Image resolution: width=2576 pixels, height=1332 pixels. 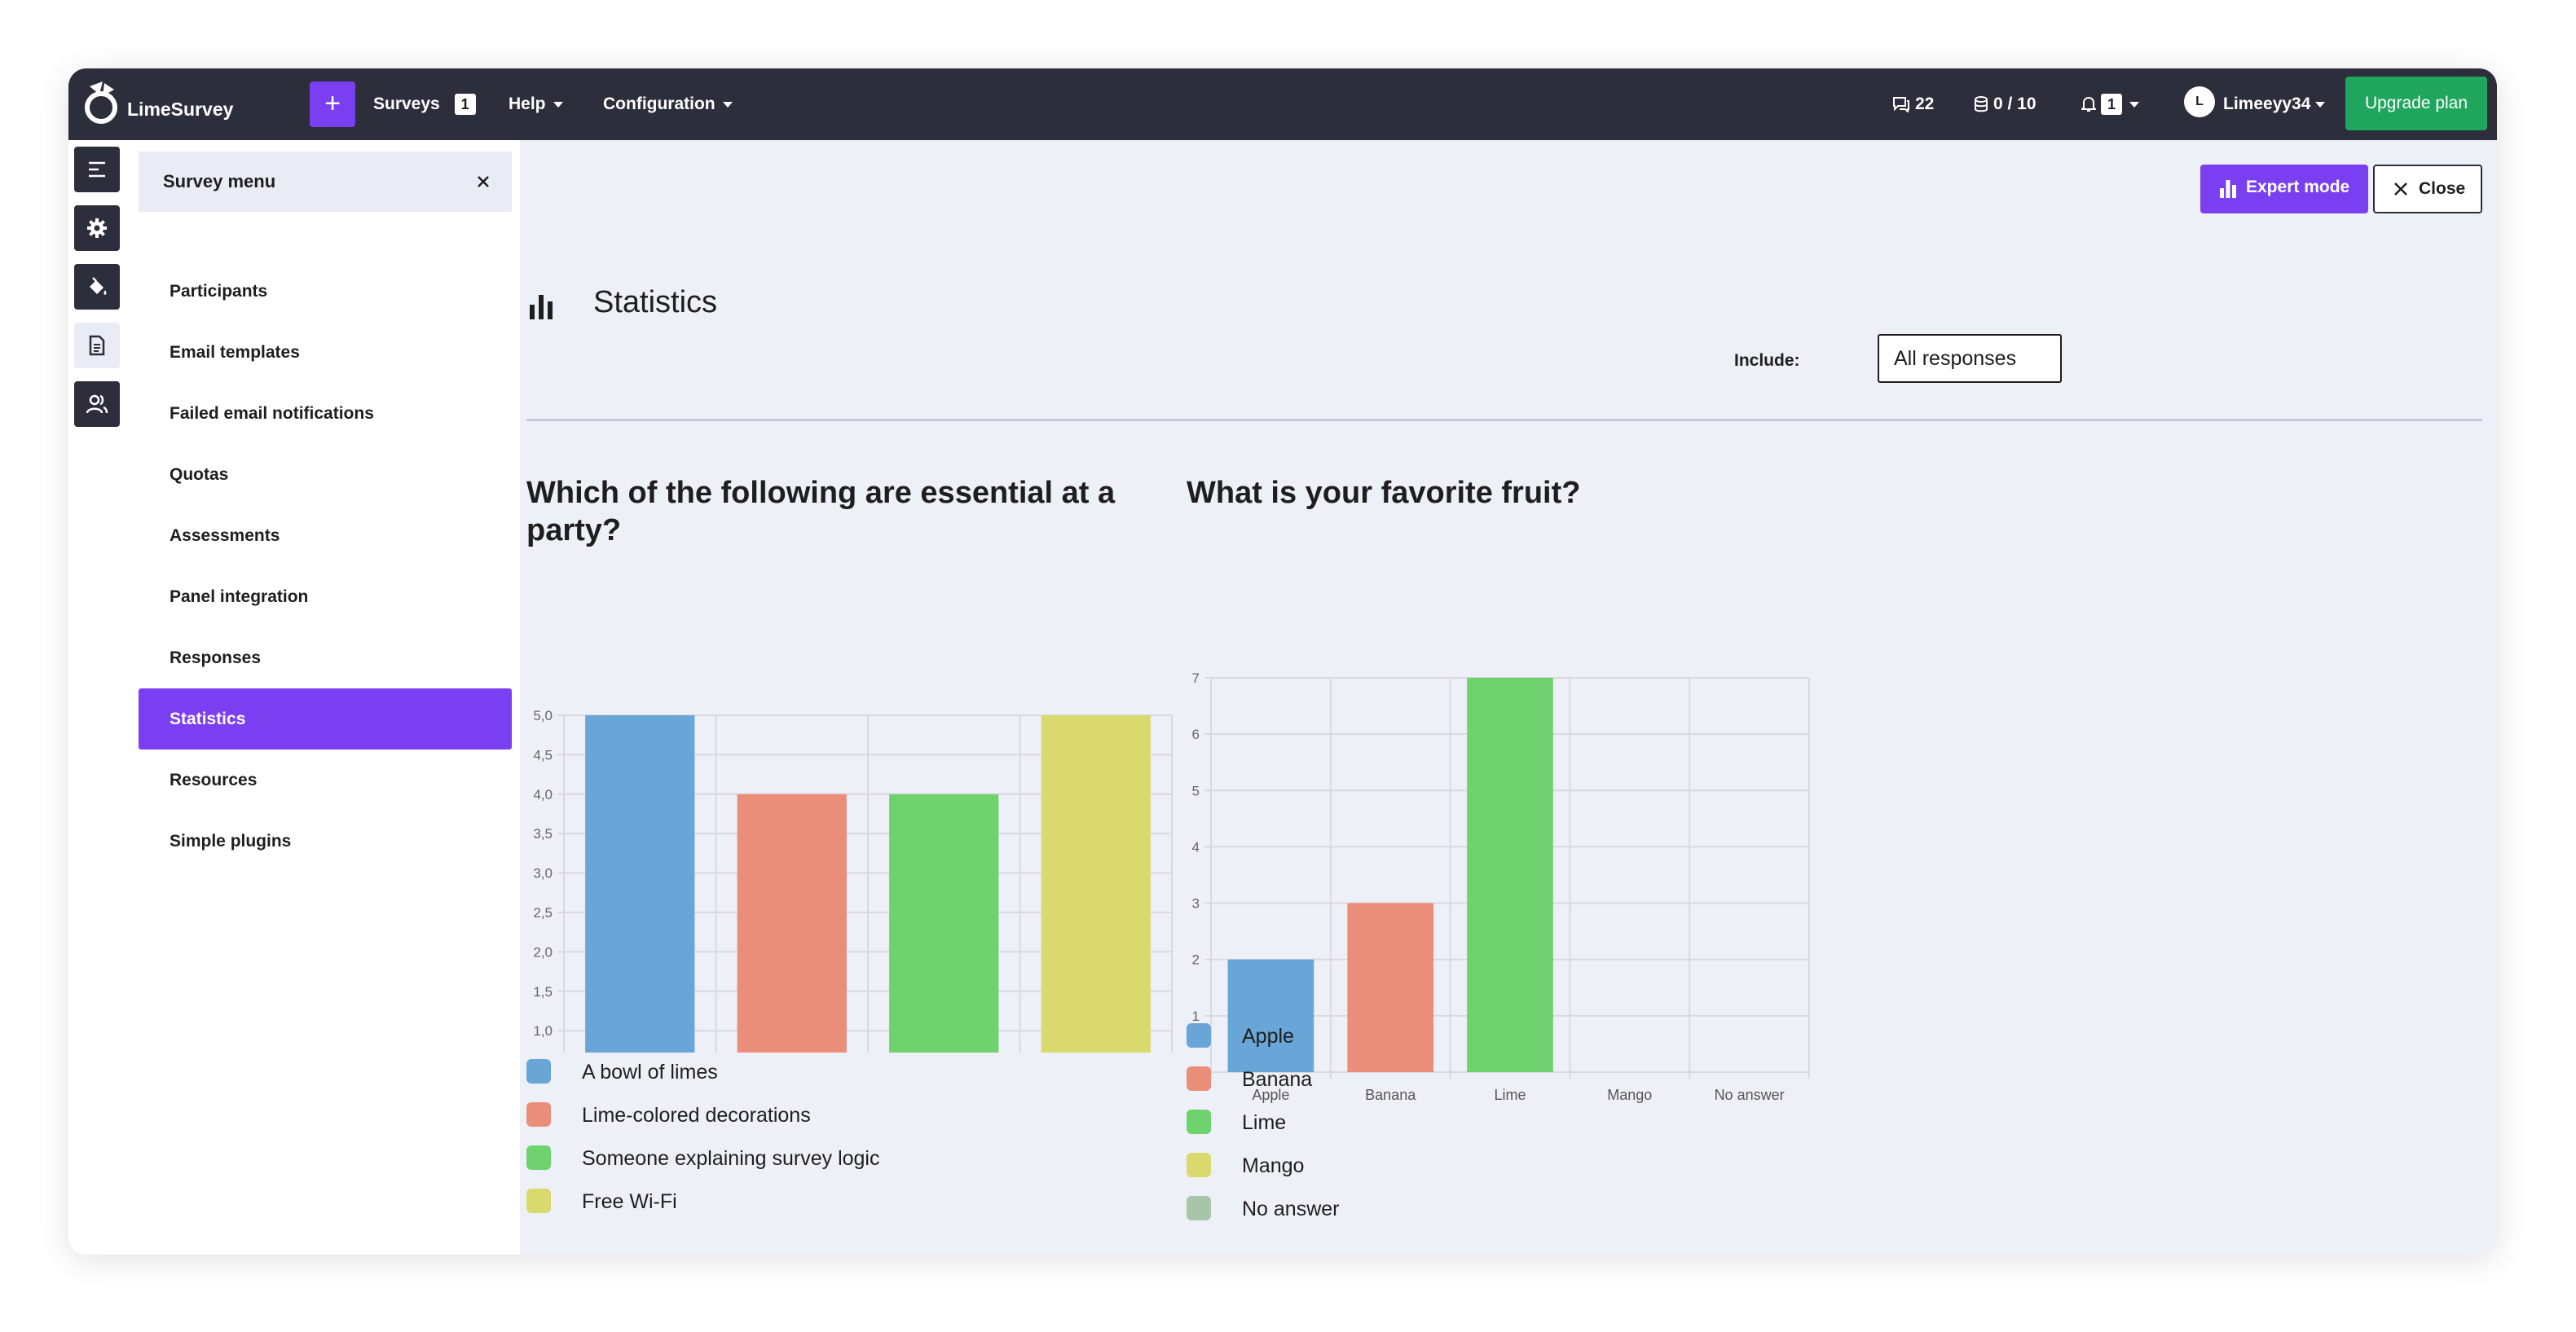 I want to click on chart2-svg: 01234567AppleBananaLimeMangoNo answer, so click(x=1501, y=886).